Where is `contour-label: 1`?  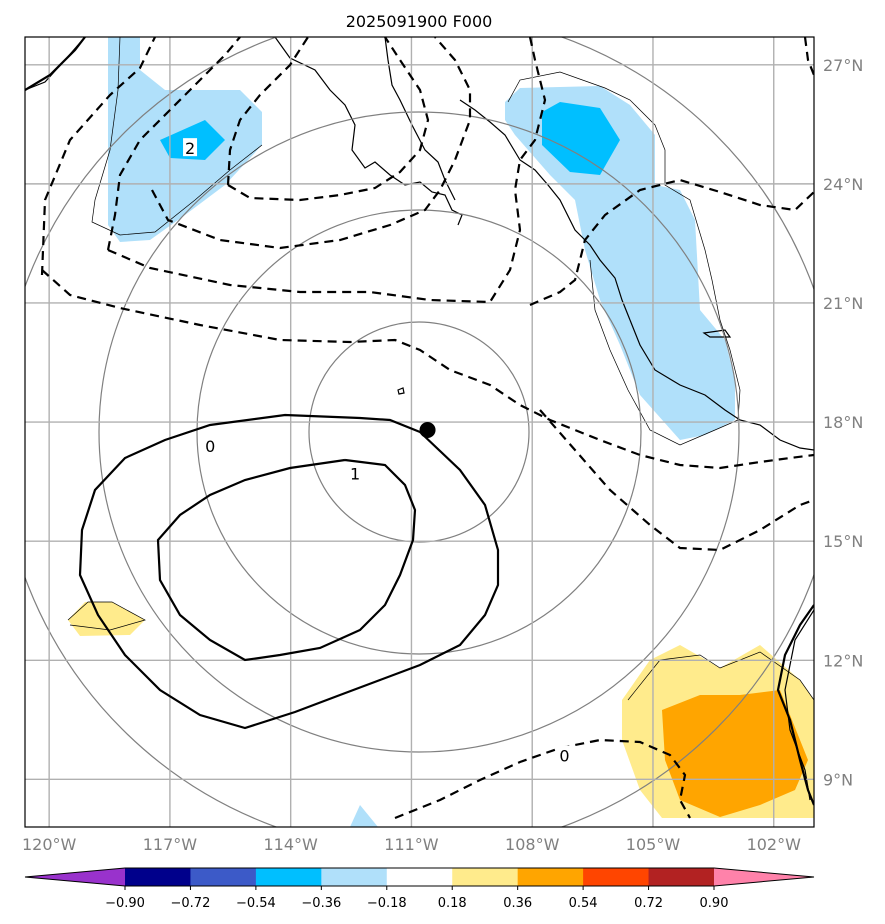
contour-label: 1 is located at coordinates (355, 474).